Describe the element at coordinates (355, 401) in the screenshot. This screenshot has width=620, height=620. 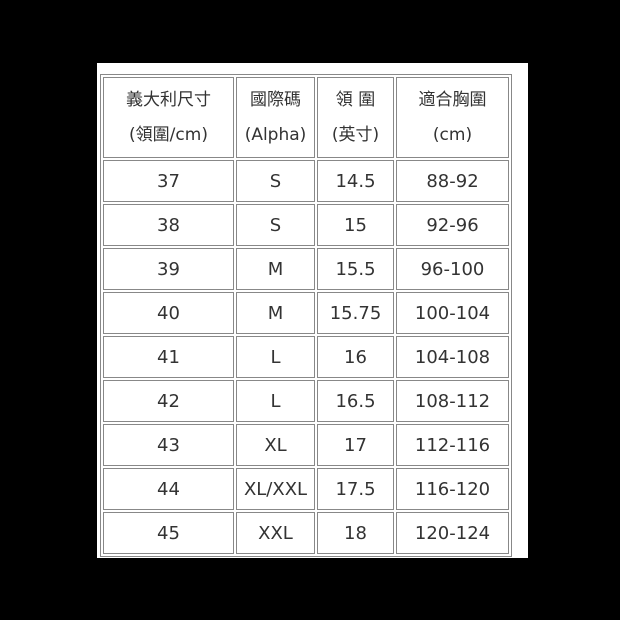
I see `table-cell: 16.5` at that location.